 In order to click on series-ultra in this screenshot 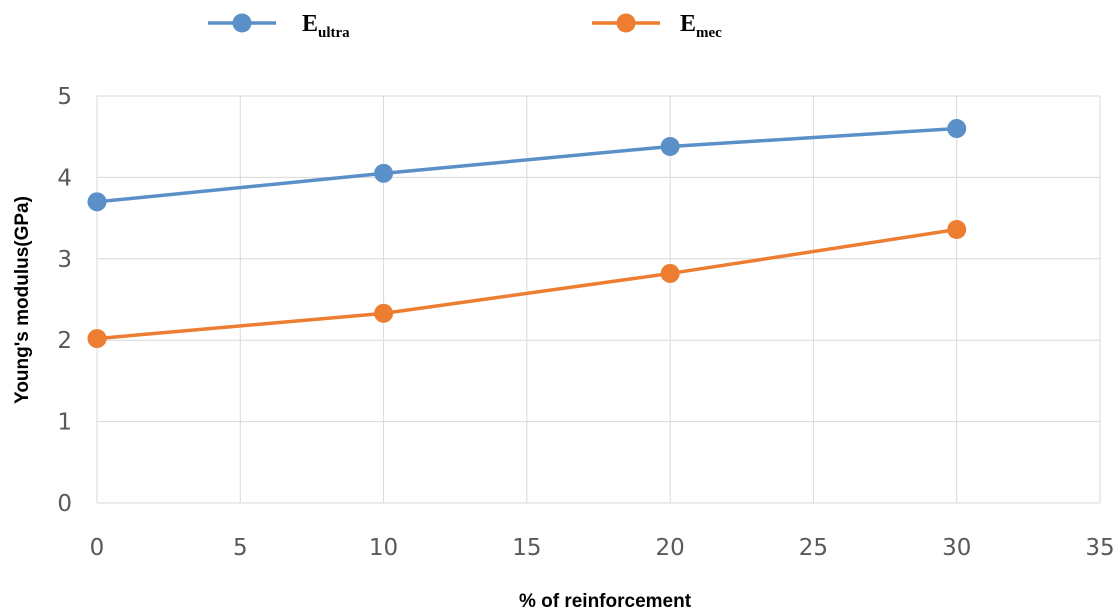, I will do `click(527, 165)`.